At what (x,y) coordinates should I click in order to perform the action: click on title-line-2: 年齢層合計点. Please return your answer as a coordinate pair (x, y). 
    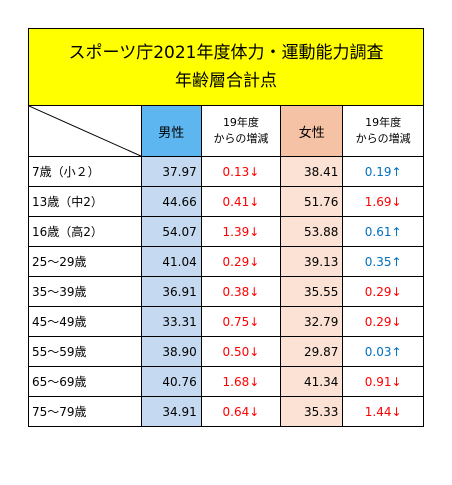
    Looking at the image, I should click on (226, 81).